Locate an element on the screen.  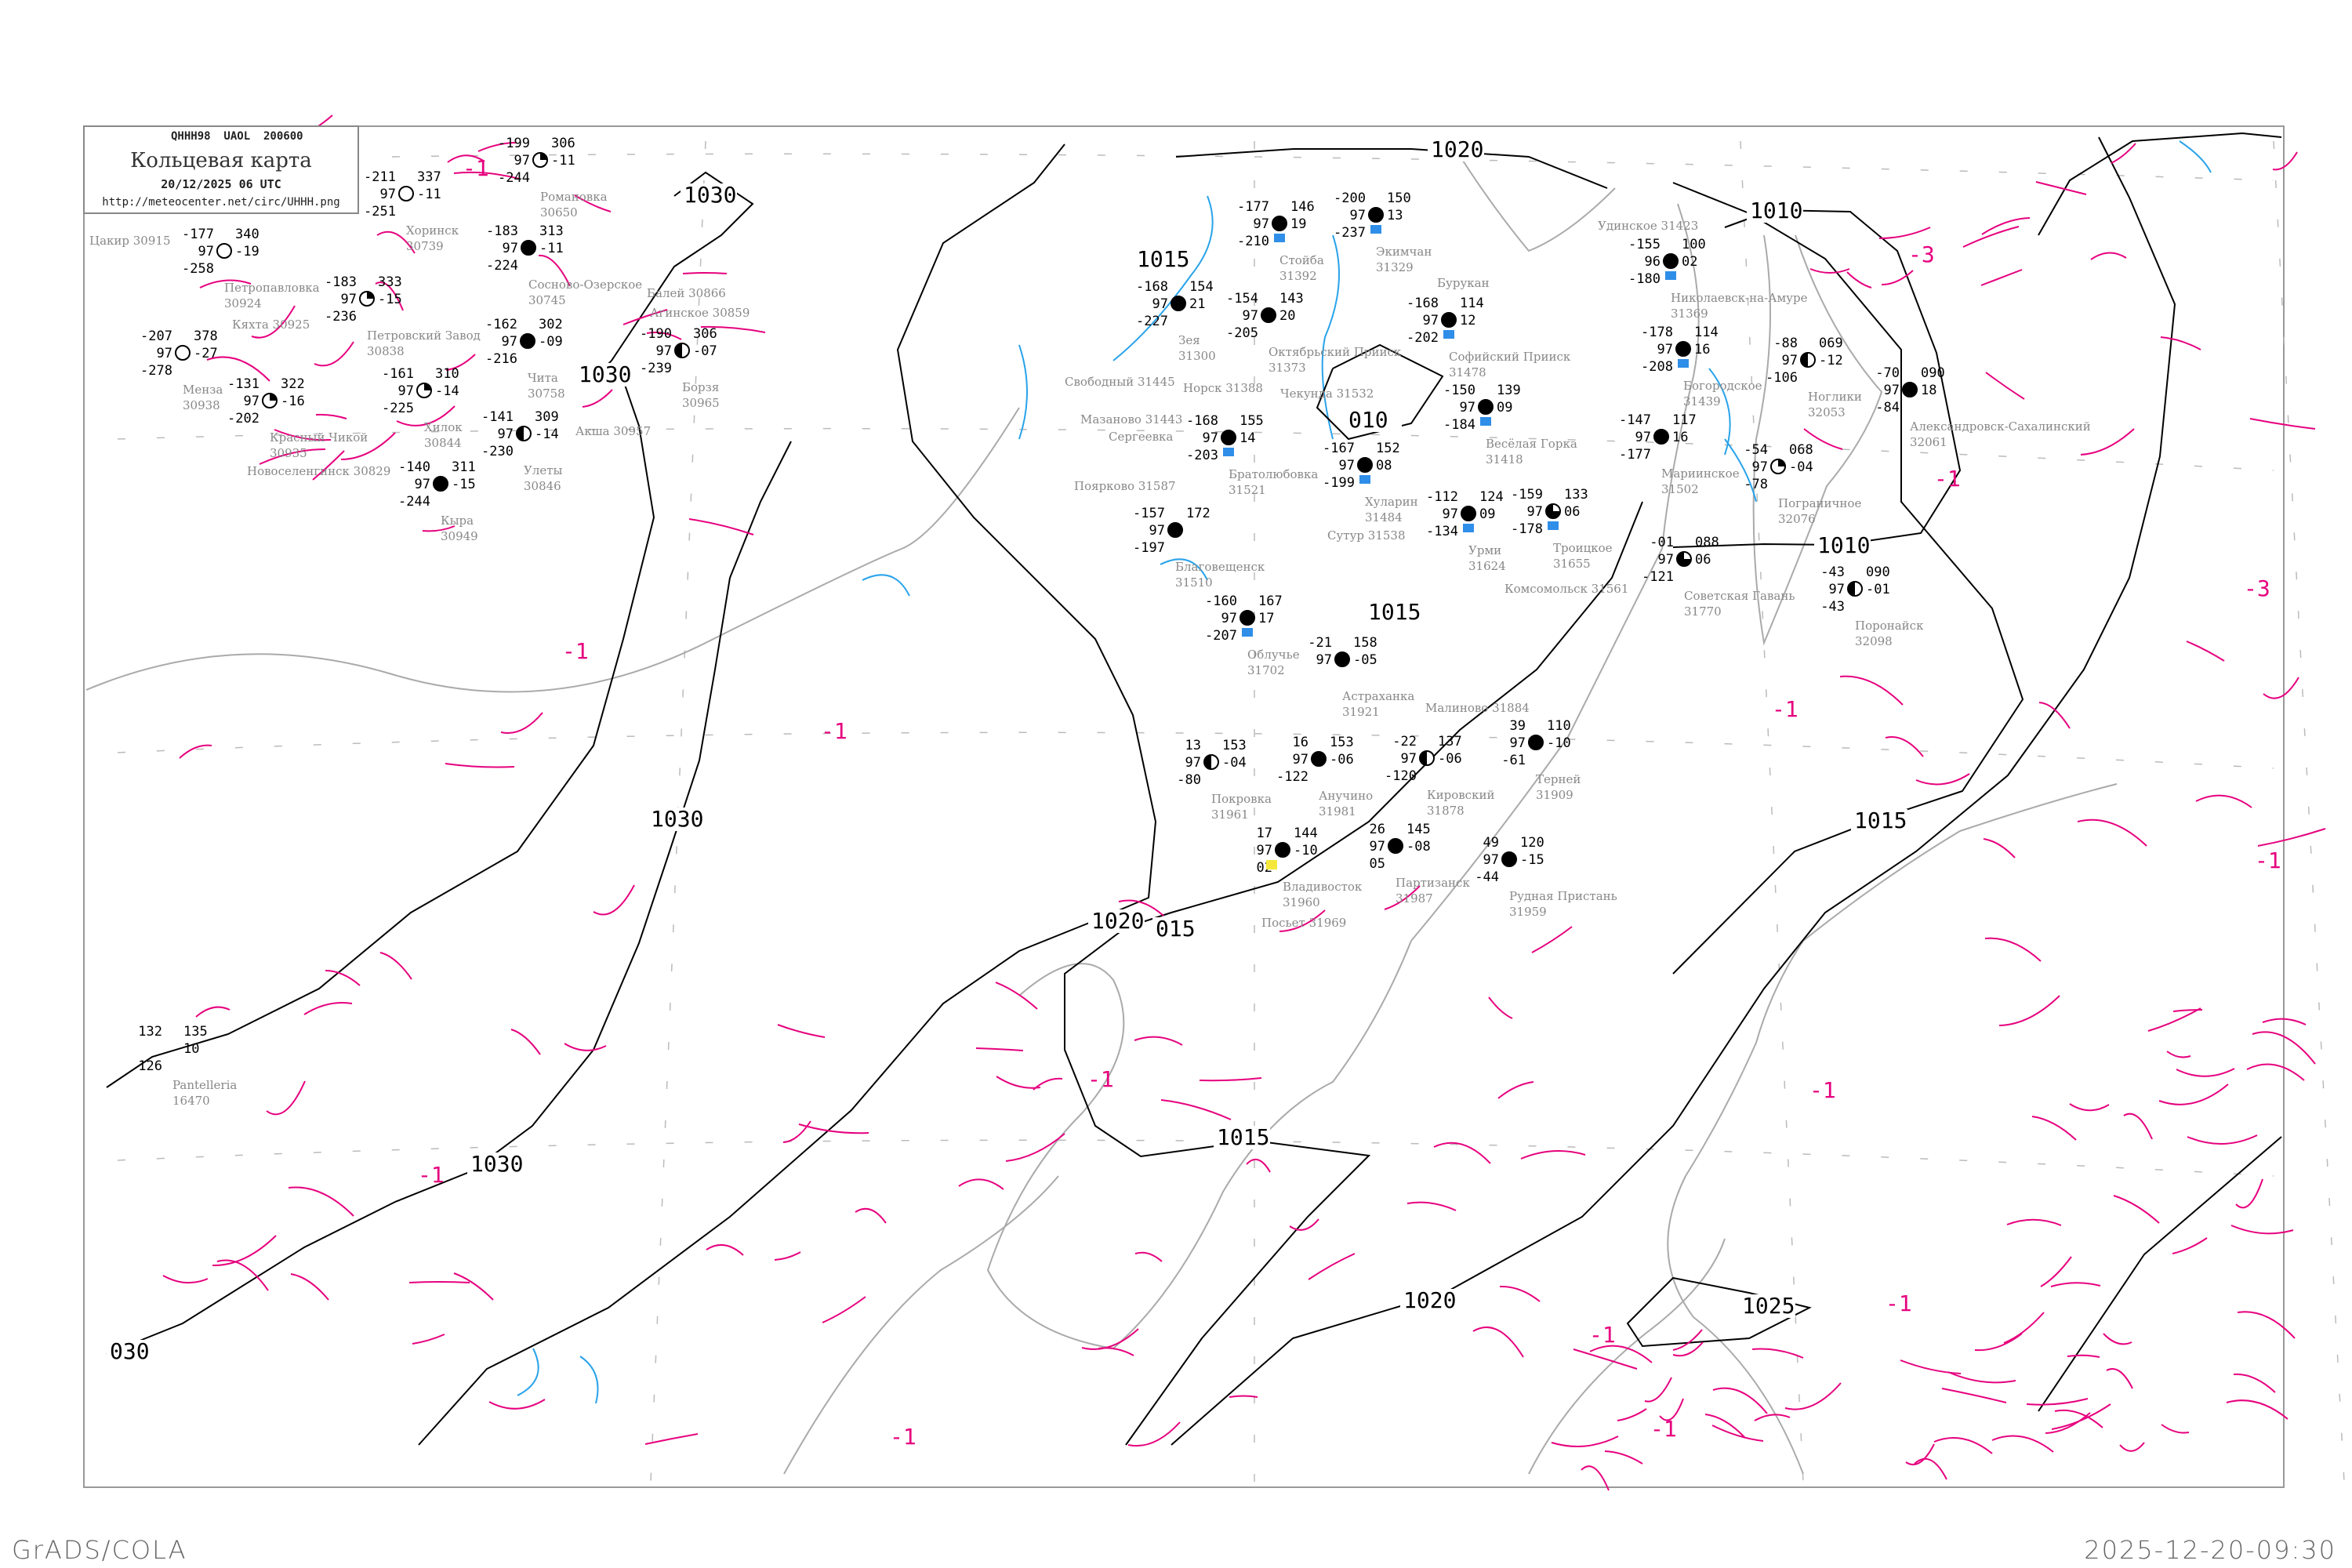
cloud-half-icon is located at coordinates (1207, 762).